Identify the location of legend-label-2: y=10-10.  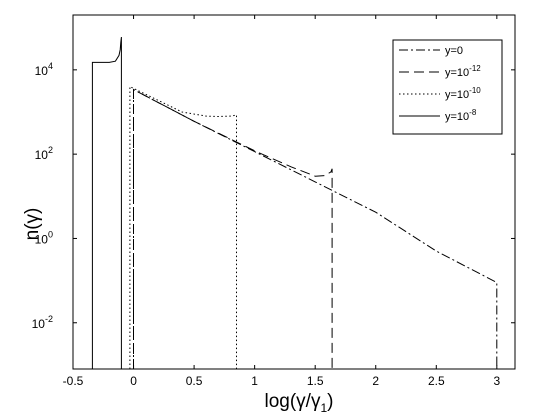
(463, 93).